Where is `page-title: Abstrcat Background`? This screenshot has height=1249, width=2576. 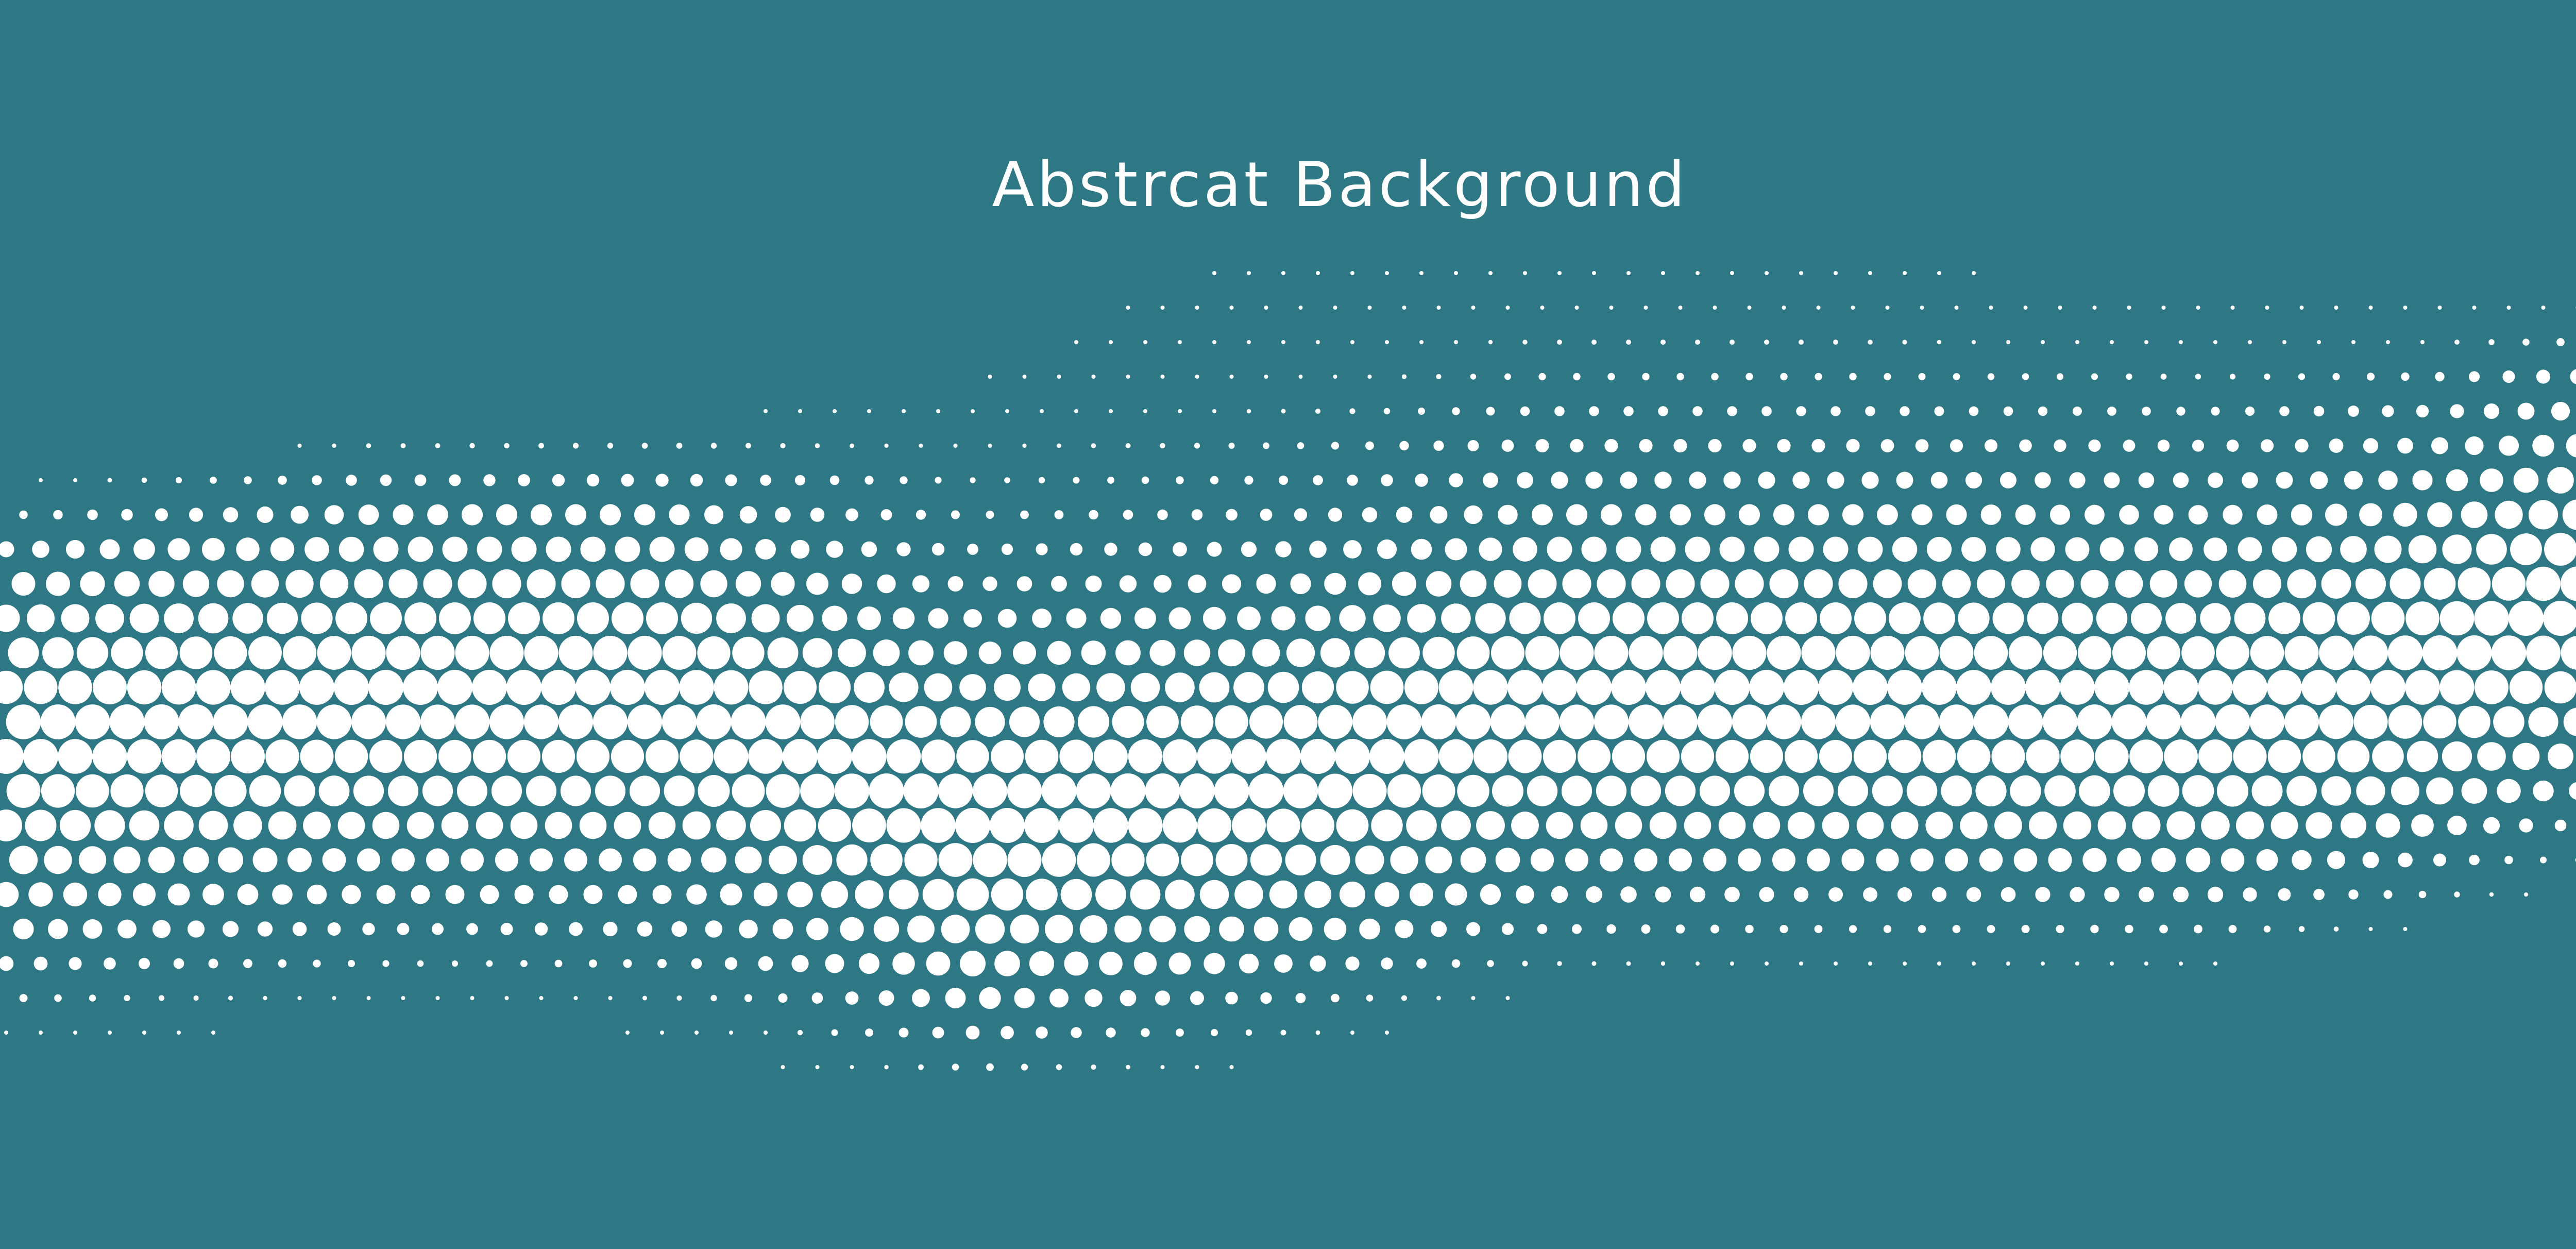
page-title: Abstrcat Background is located at coordinates (1340, 185).